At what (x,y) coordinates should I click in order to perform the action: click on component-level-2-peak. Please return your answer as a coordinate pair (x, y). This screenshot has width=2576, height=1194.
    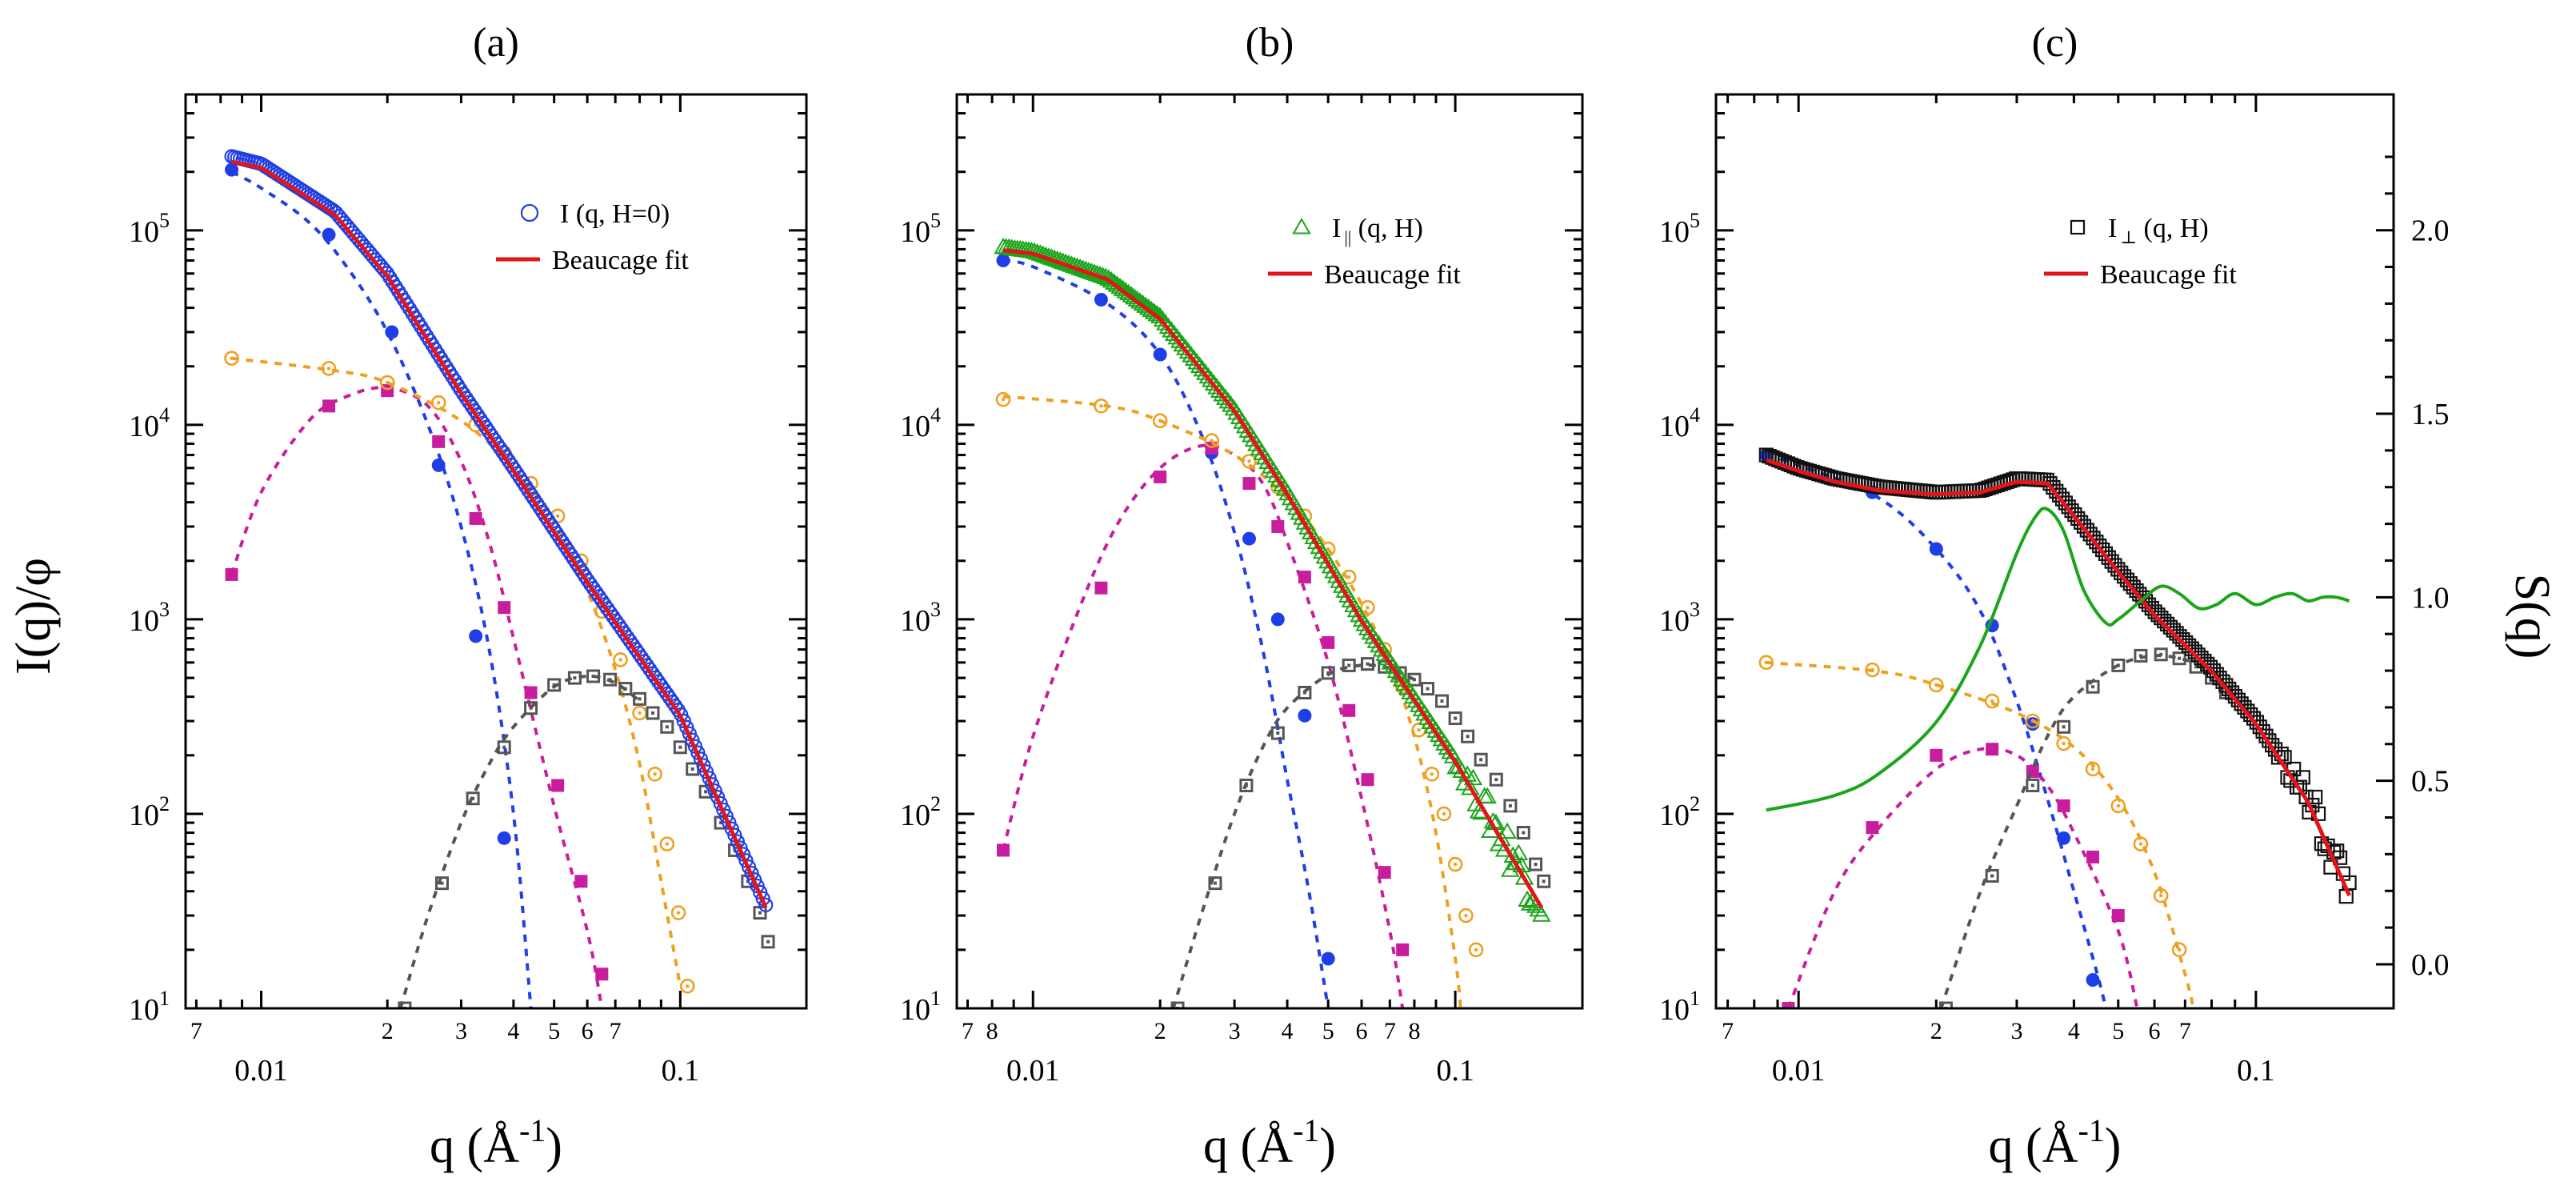
    Looking at the image, I should click on (1203, 724).